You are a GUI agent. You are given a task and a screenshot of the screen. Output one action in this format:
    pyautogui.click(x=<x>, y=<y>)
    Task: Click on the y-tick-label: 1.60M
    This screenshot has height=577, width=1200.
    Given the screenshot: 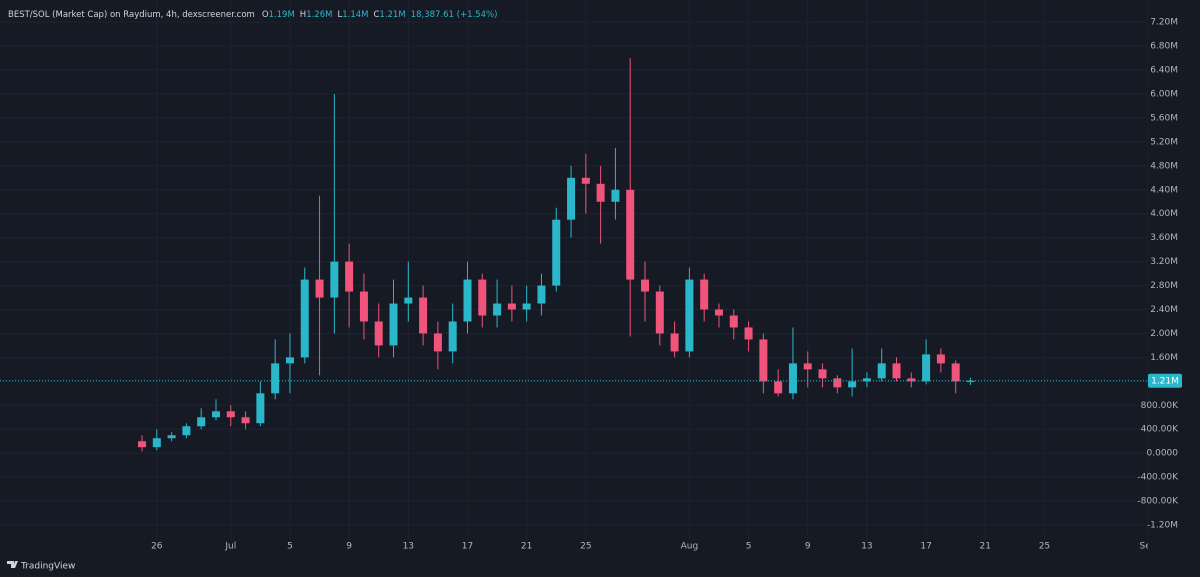 What is the action you would take?
    pyautogui.click(x=1164, y=358)
    